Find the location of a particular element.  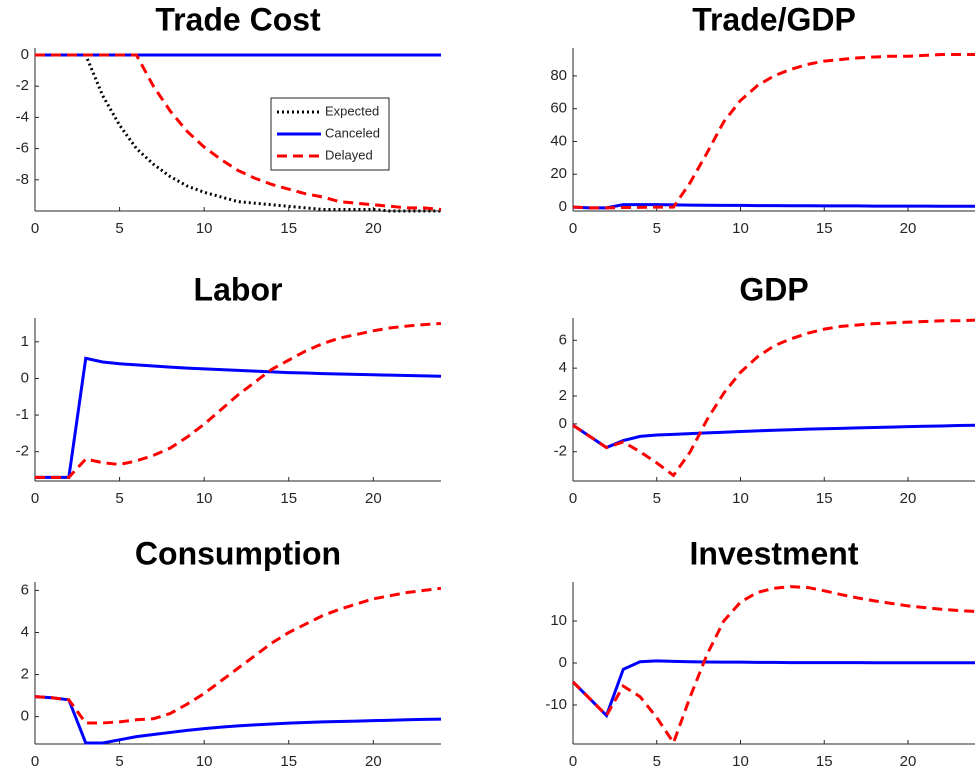

y-tick-label: 1 is located at coordinates (25, 341).